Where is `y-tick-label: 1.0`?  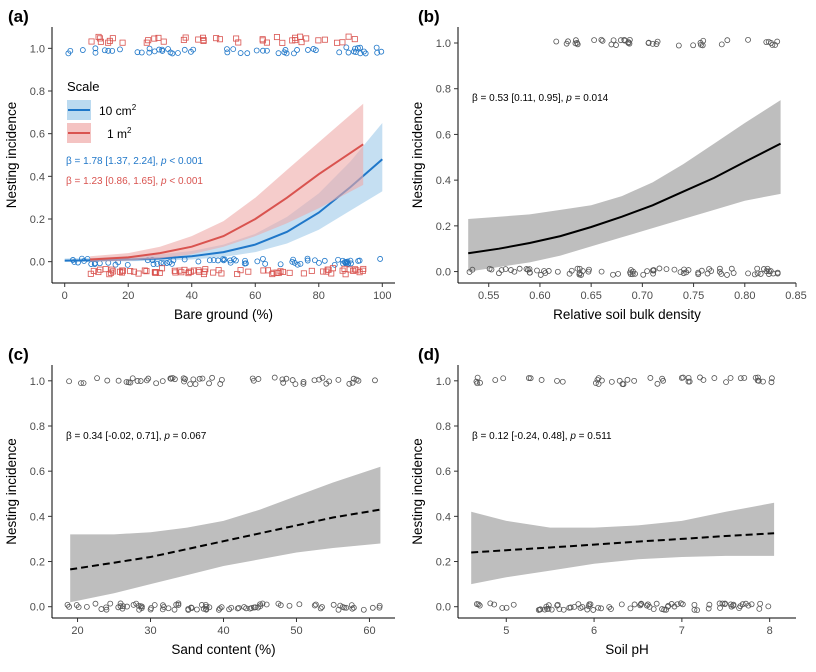
y-tick-label: 1.0 is located at coordinates (443, 382).